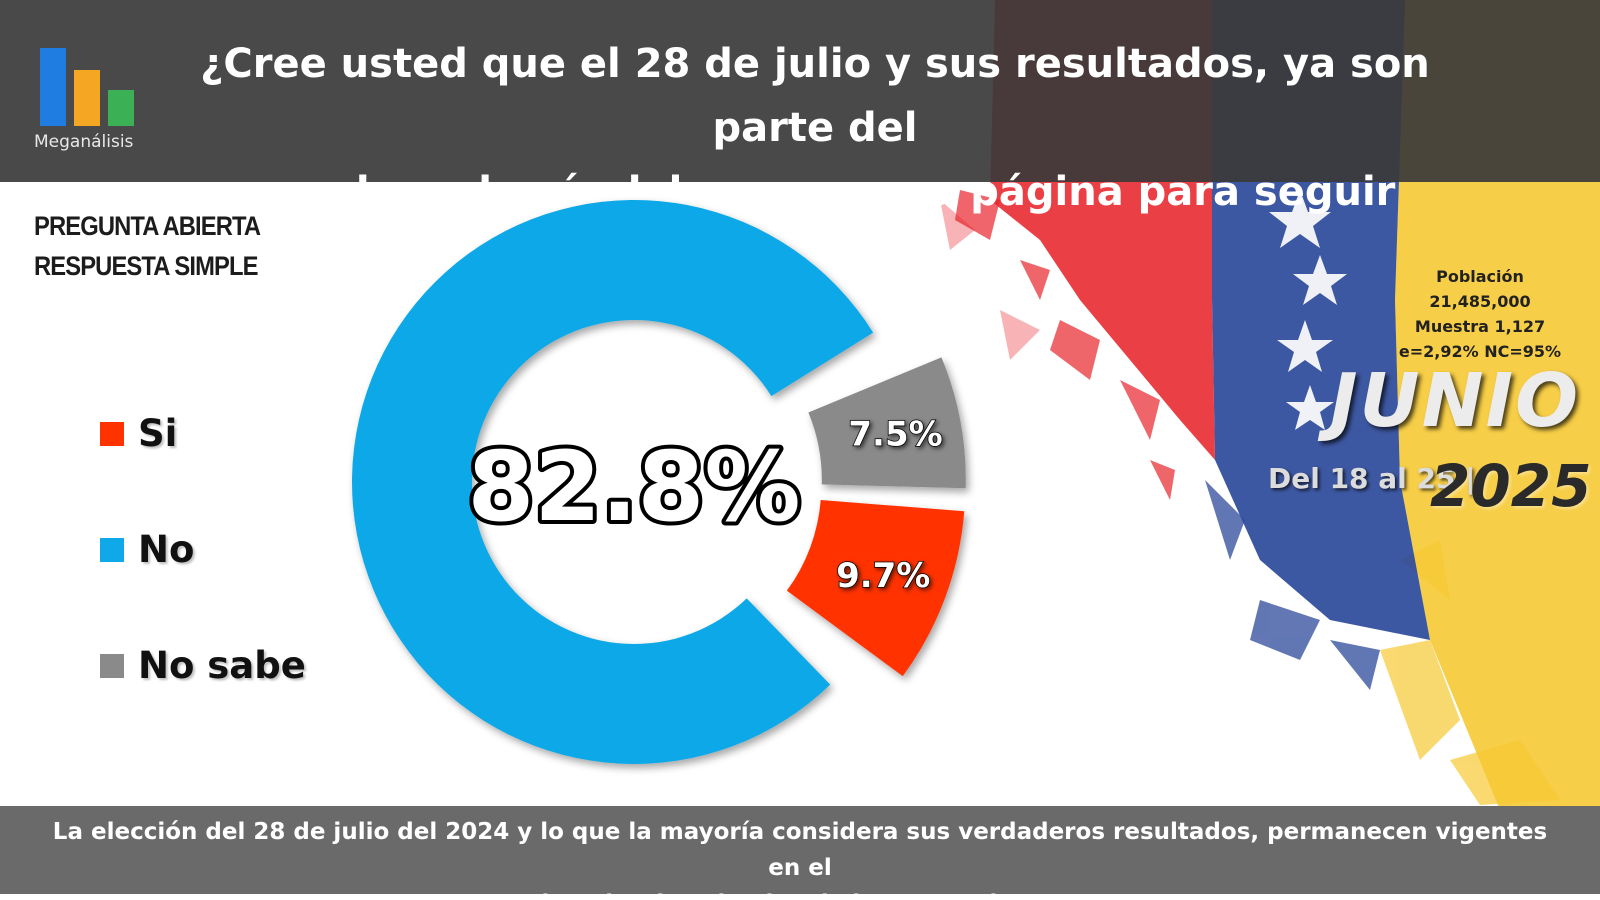 This screenshot has width=1600, height=900. I want to click on question-type-line-1: PREGUNTA ABIERTA, so click(147, 226).